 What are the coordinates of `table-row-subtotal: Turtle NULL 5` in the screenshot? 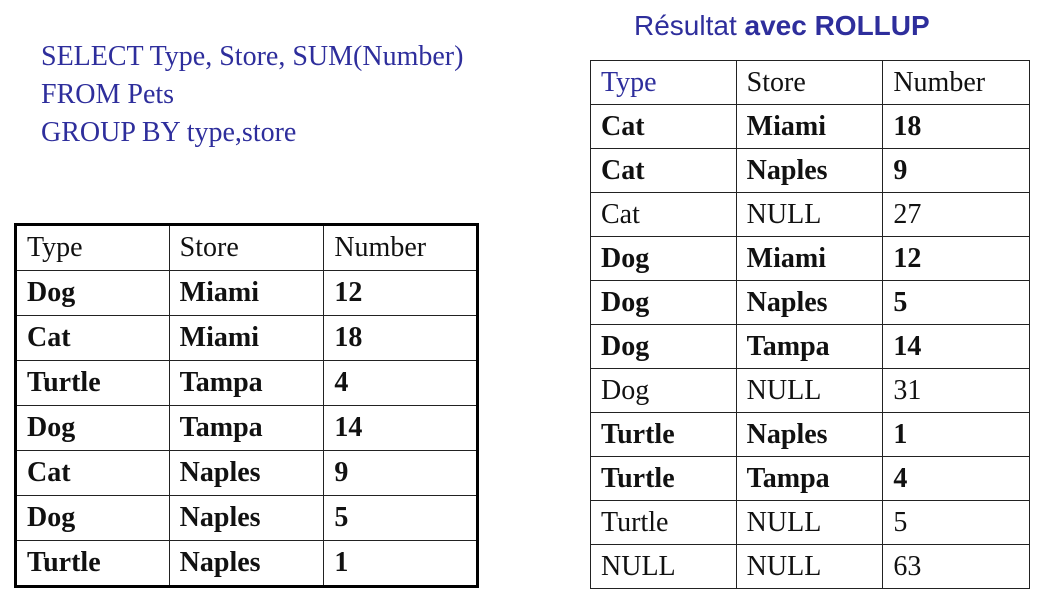 It's located at (810, 522).